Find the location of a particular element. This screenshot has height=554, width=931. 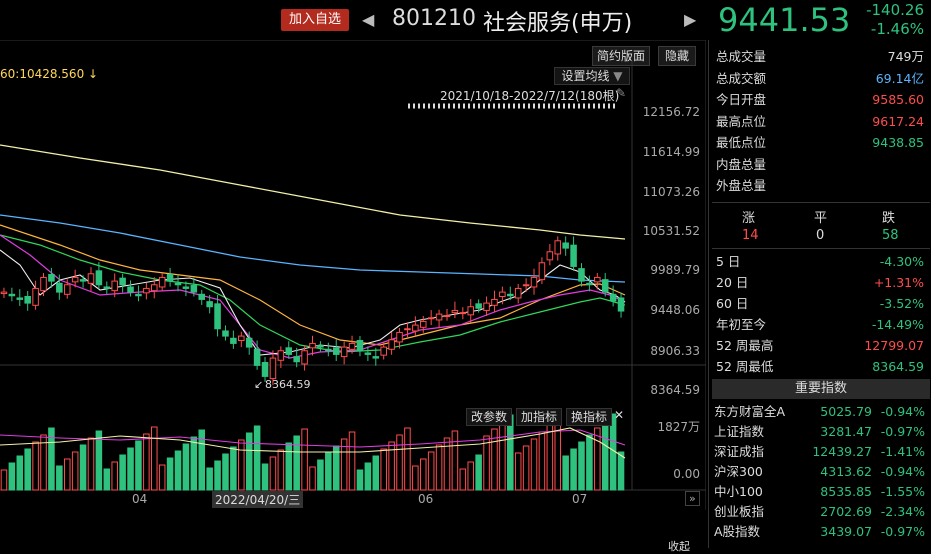

index-row: 东方财富全A 5025.79 -0.94% is located at coordinates (820, 412).